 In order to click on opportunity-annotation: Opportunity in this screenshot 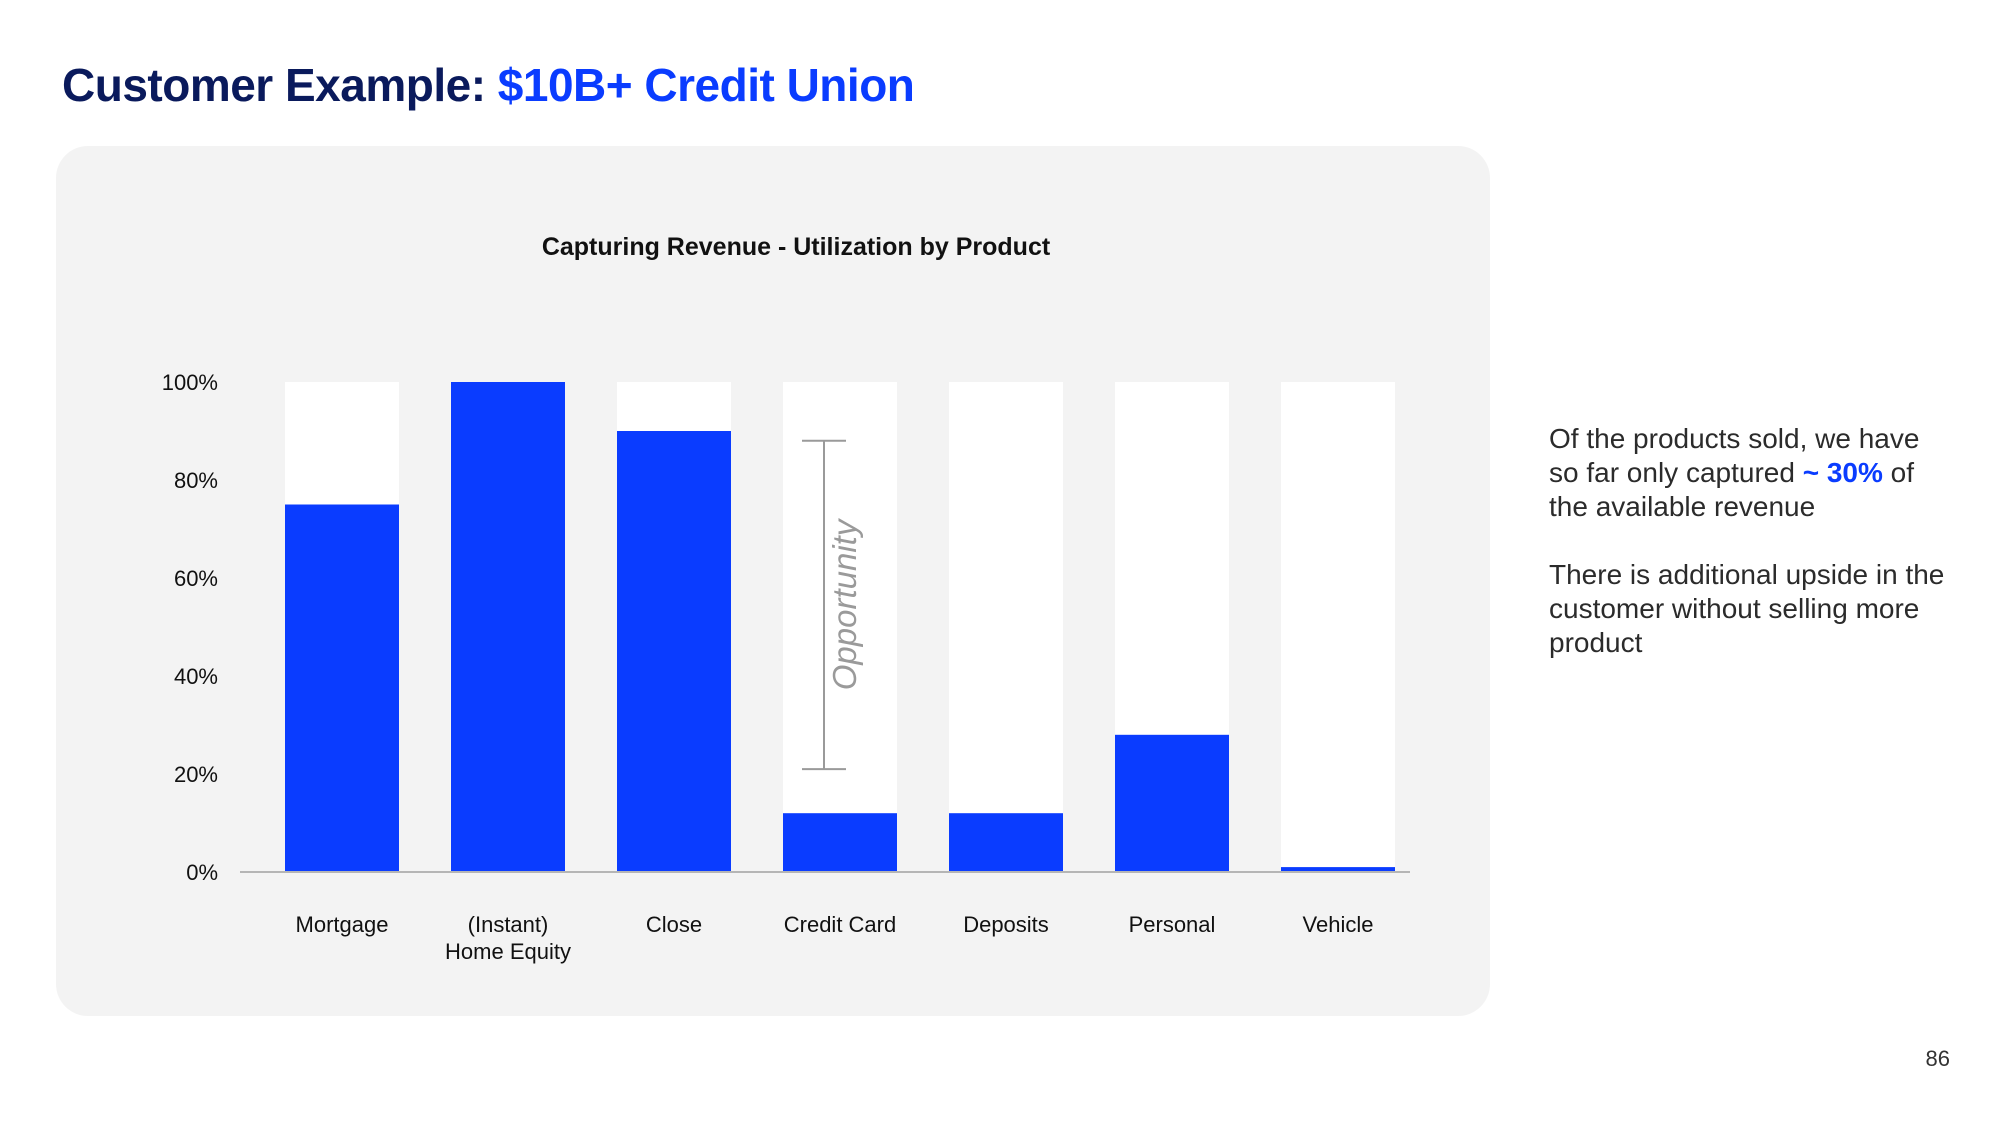, I will do `click(832, 605)`.